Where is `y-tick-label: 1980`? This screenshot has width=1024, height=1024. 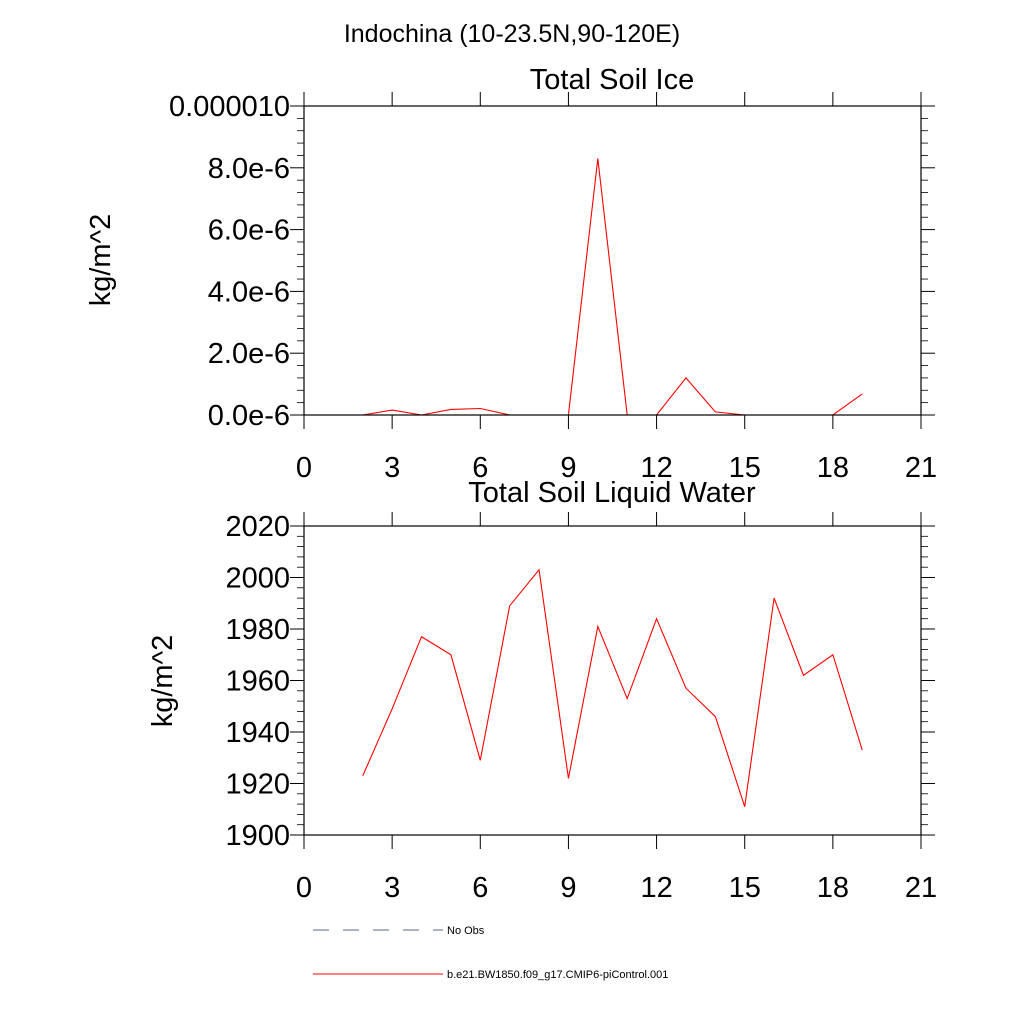 y-tick-label: 1980 is located at coordinates (257, 630).